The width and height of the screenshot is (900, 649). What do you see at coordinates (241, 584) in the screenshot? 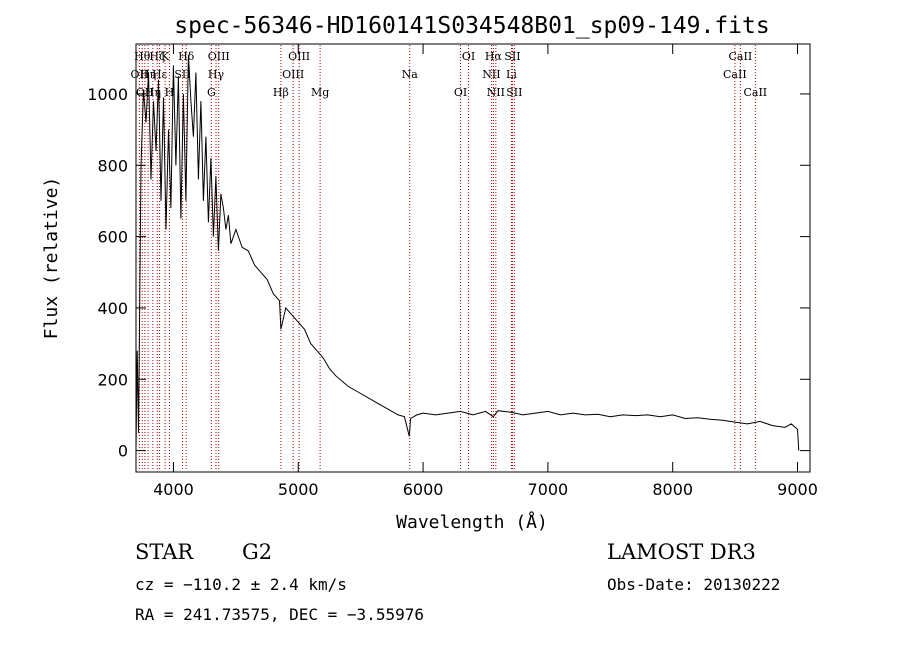
I see `redshift-readout: cz = −110.2 ± 2.4 km/s` at bounding box center [241, 584].